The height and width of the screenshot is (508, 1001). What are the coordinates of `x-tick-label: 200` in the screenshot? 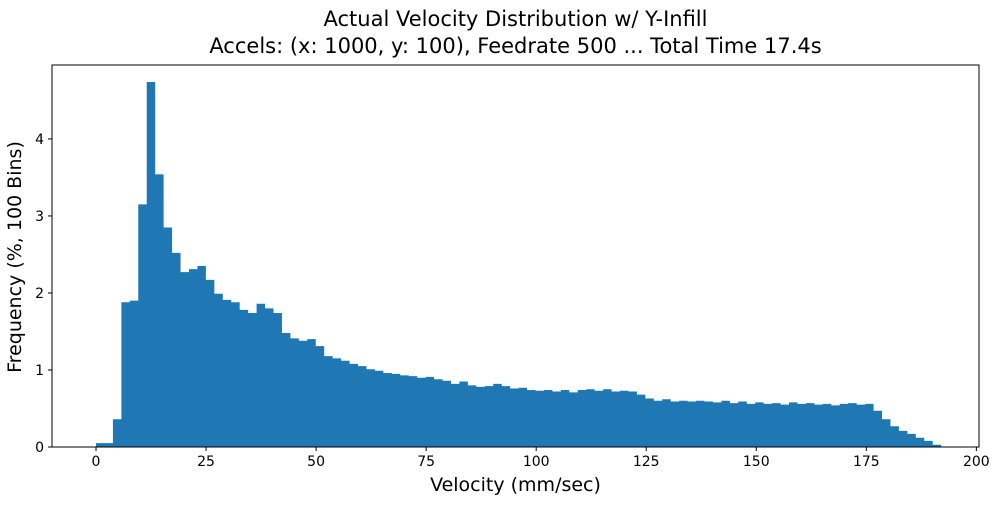 It's located at (976, 462).